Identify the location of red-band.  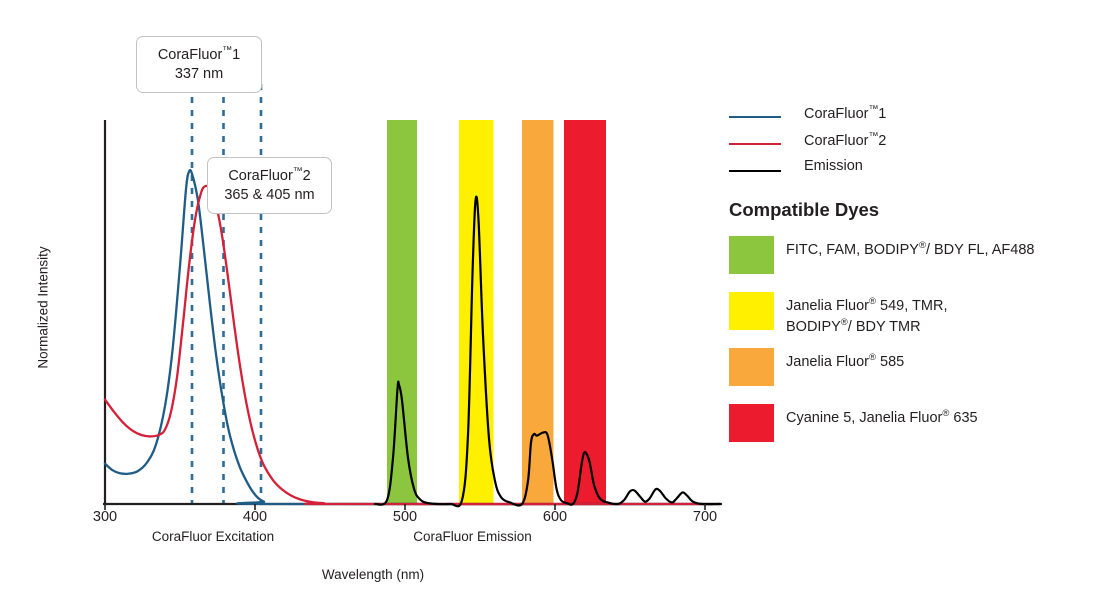
(585, 312).